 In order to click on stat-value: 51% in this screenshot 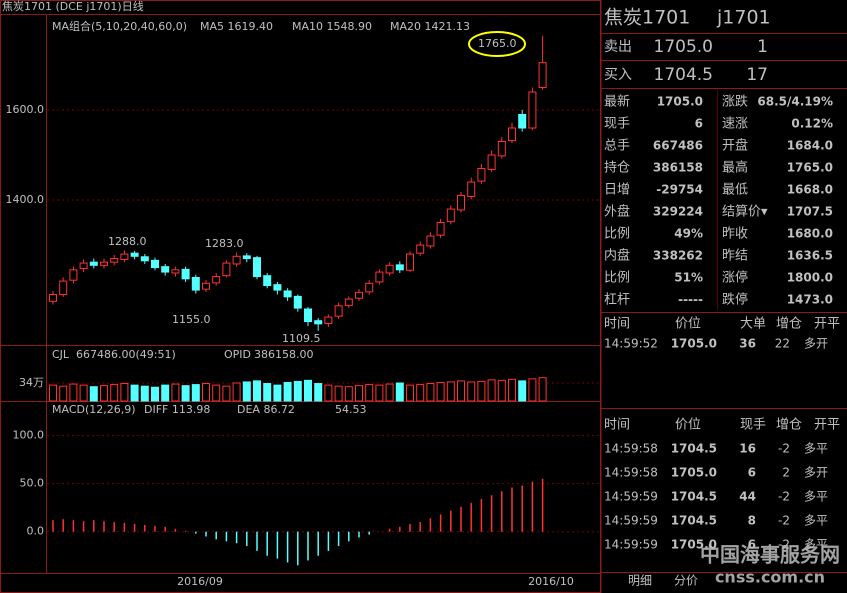, I will do `click(688, 278)`.